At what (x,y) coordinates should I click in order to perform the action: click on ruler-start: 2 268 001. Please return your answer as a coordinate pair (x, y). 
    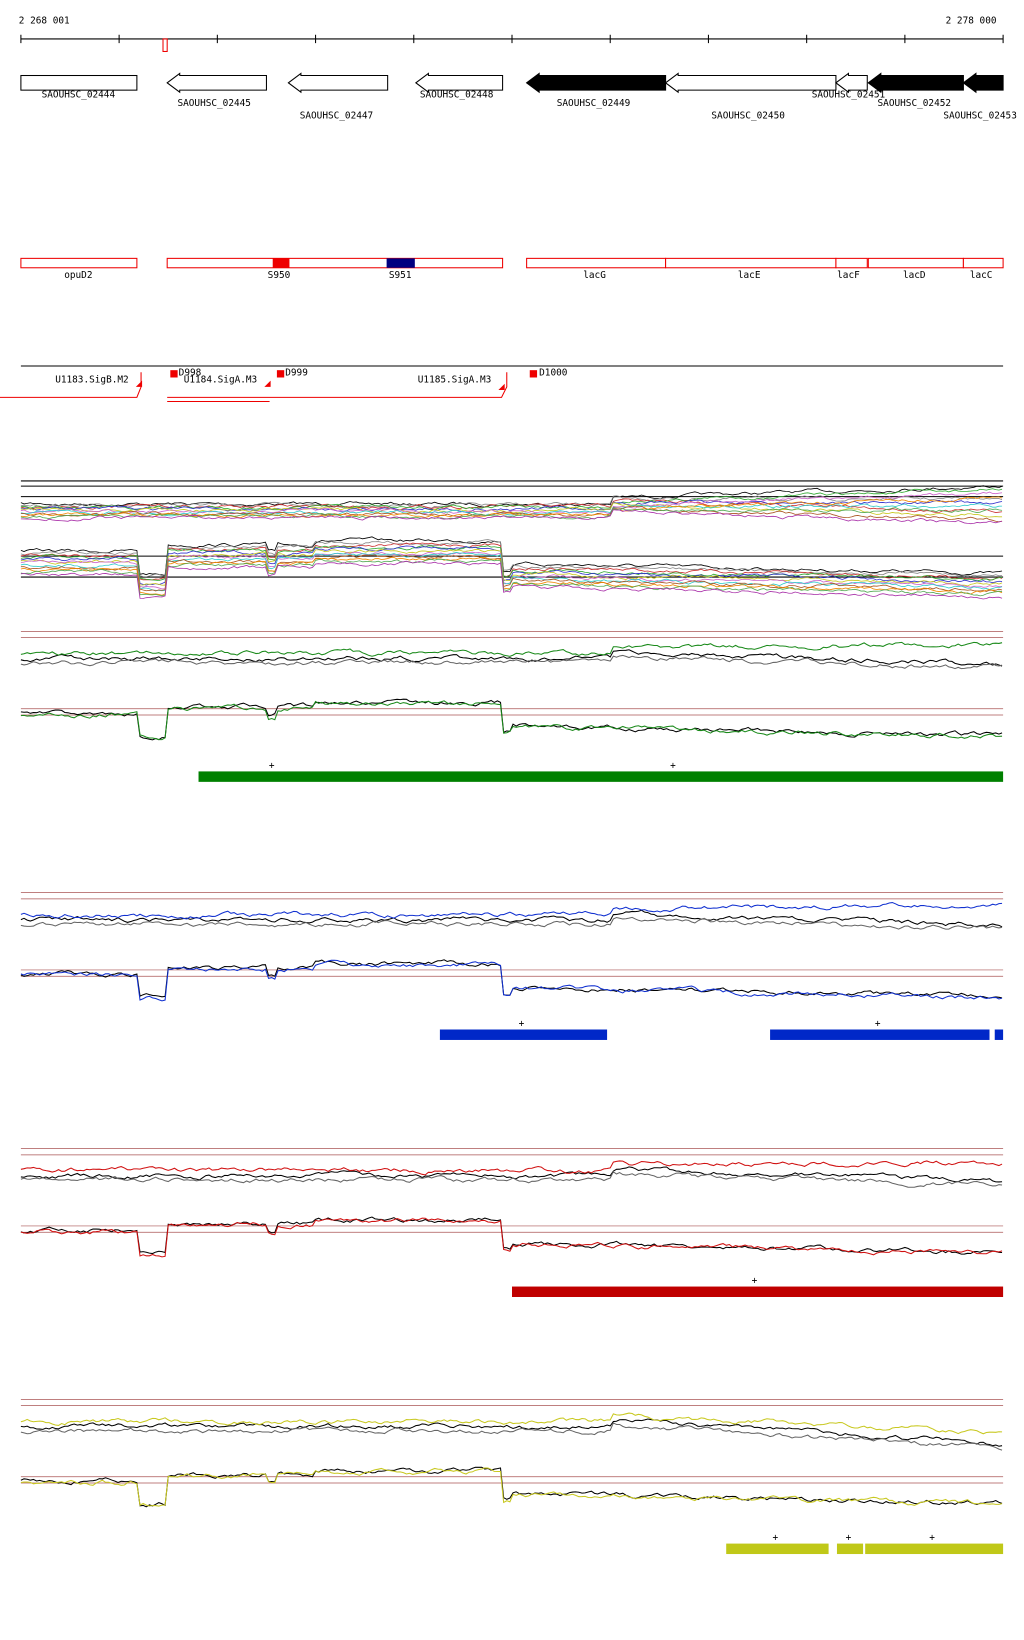
    Looking at the image, I should click on (44, 20).